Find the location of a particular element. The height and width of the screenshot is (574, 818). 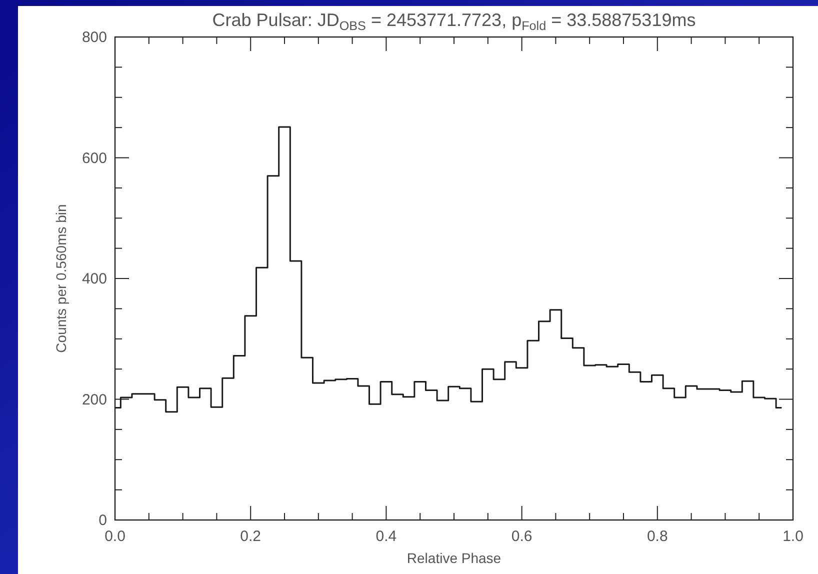

x-tick-label: 0.0 is located at coordinates (115, 536).